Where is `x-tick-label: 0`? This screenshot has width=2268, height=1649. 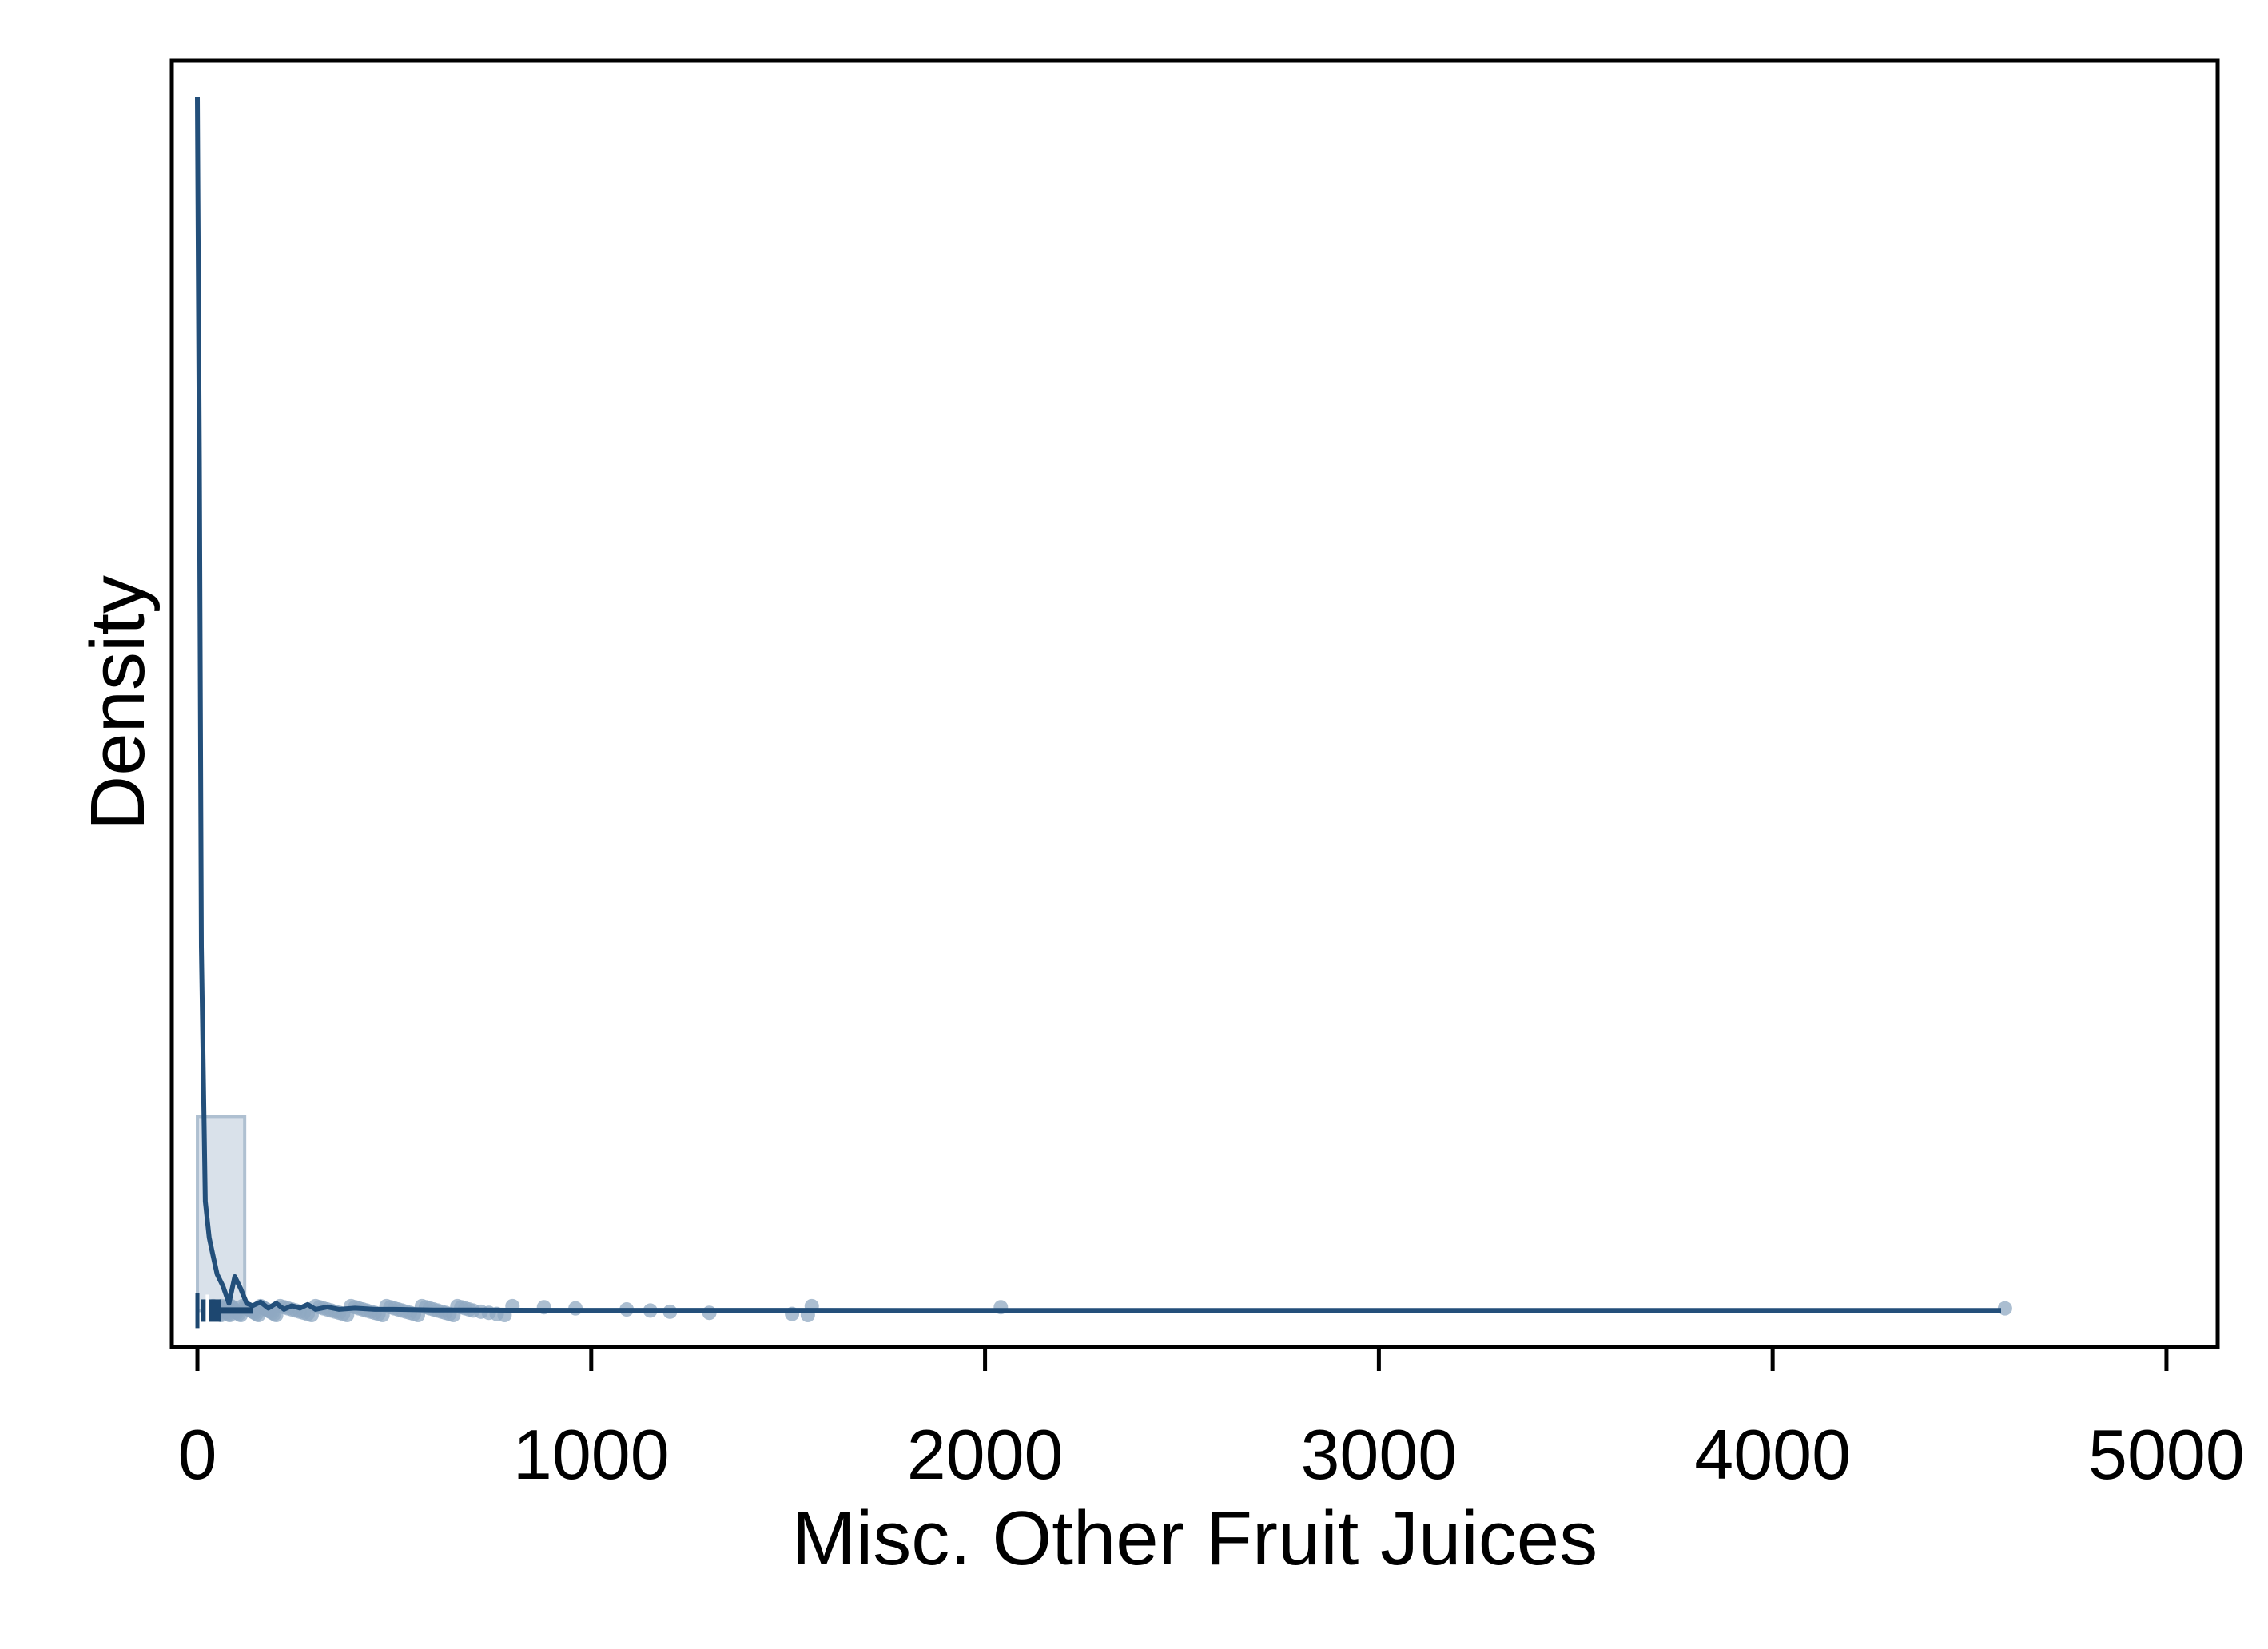 x-tick-label: 0 is located at coordinates (197, 1454).